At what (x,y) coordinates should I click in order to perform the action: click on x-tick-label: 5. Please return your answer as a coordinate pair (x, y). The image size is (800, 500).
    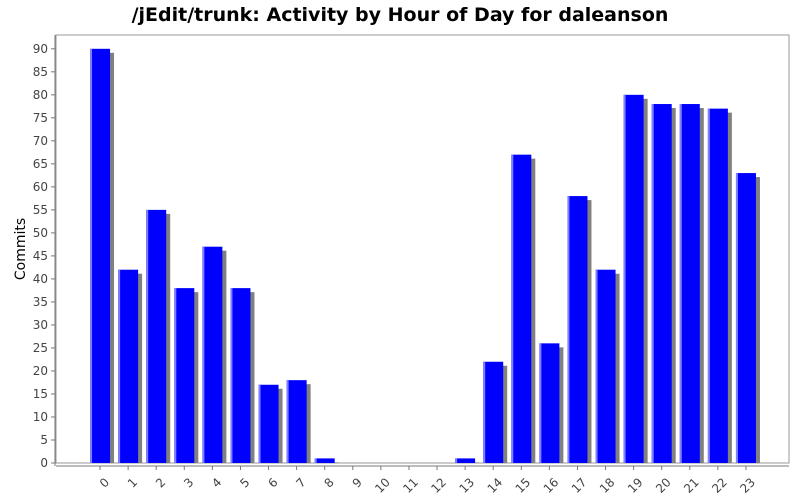
    Looking at the image, I should click on (244, 482).